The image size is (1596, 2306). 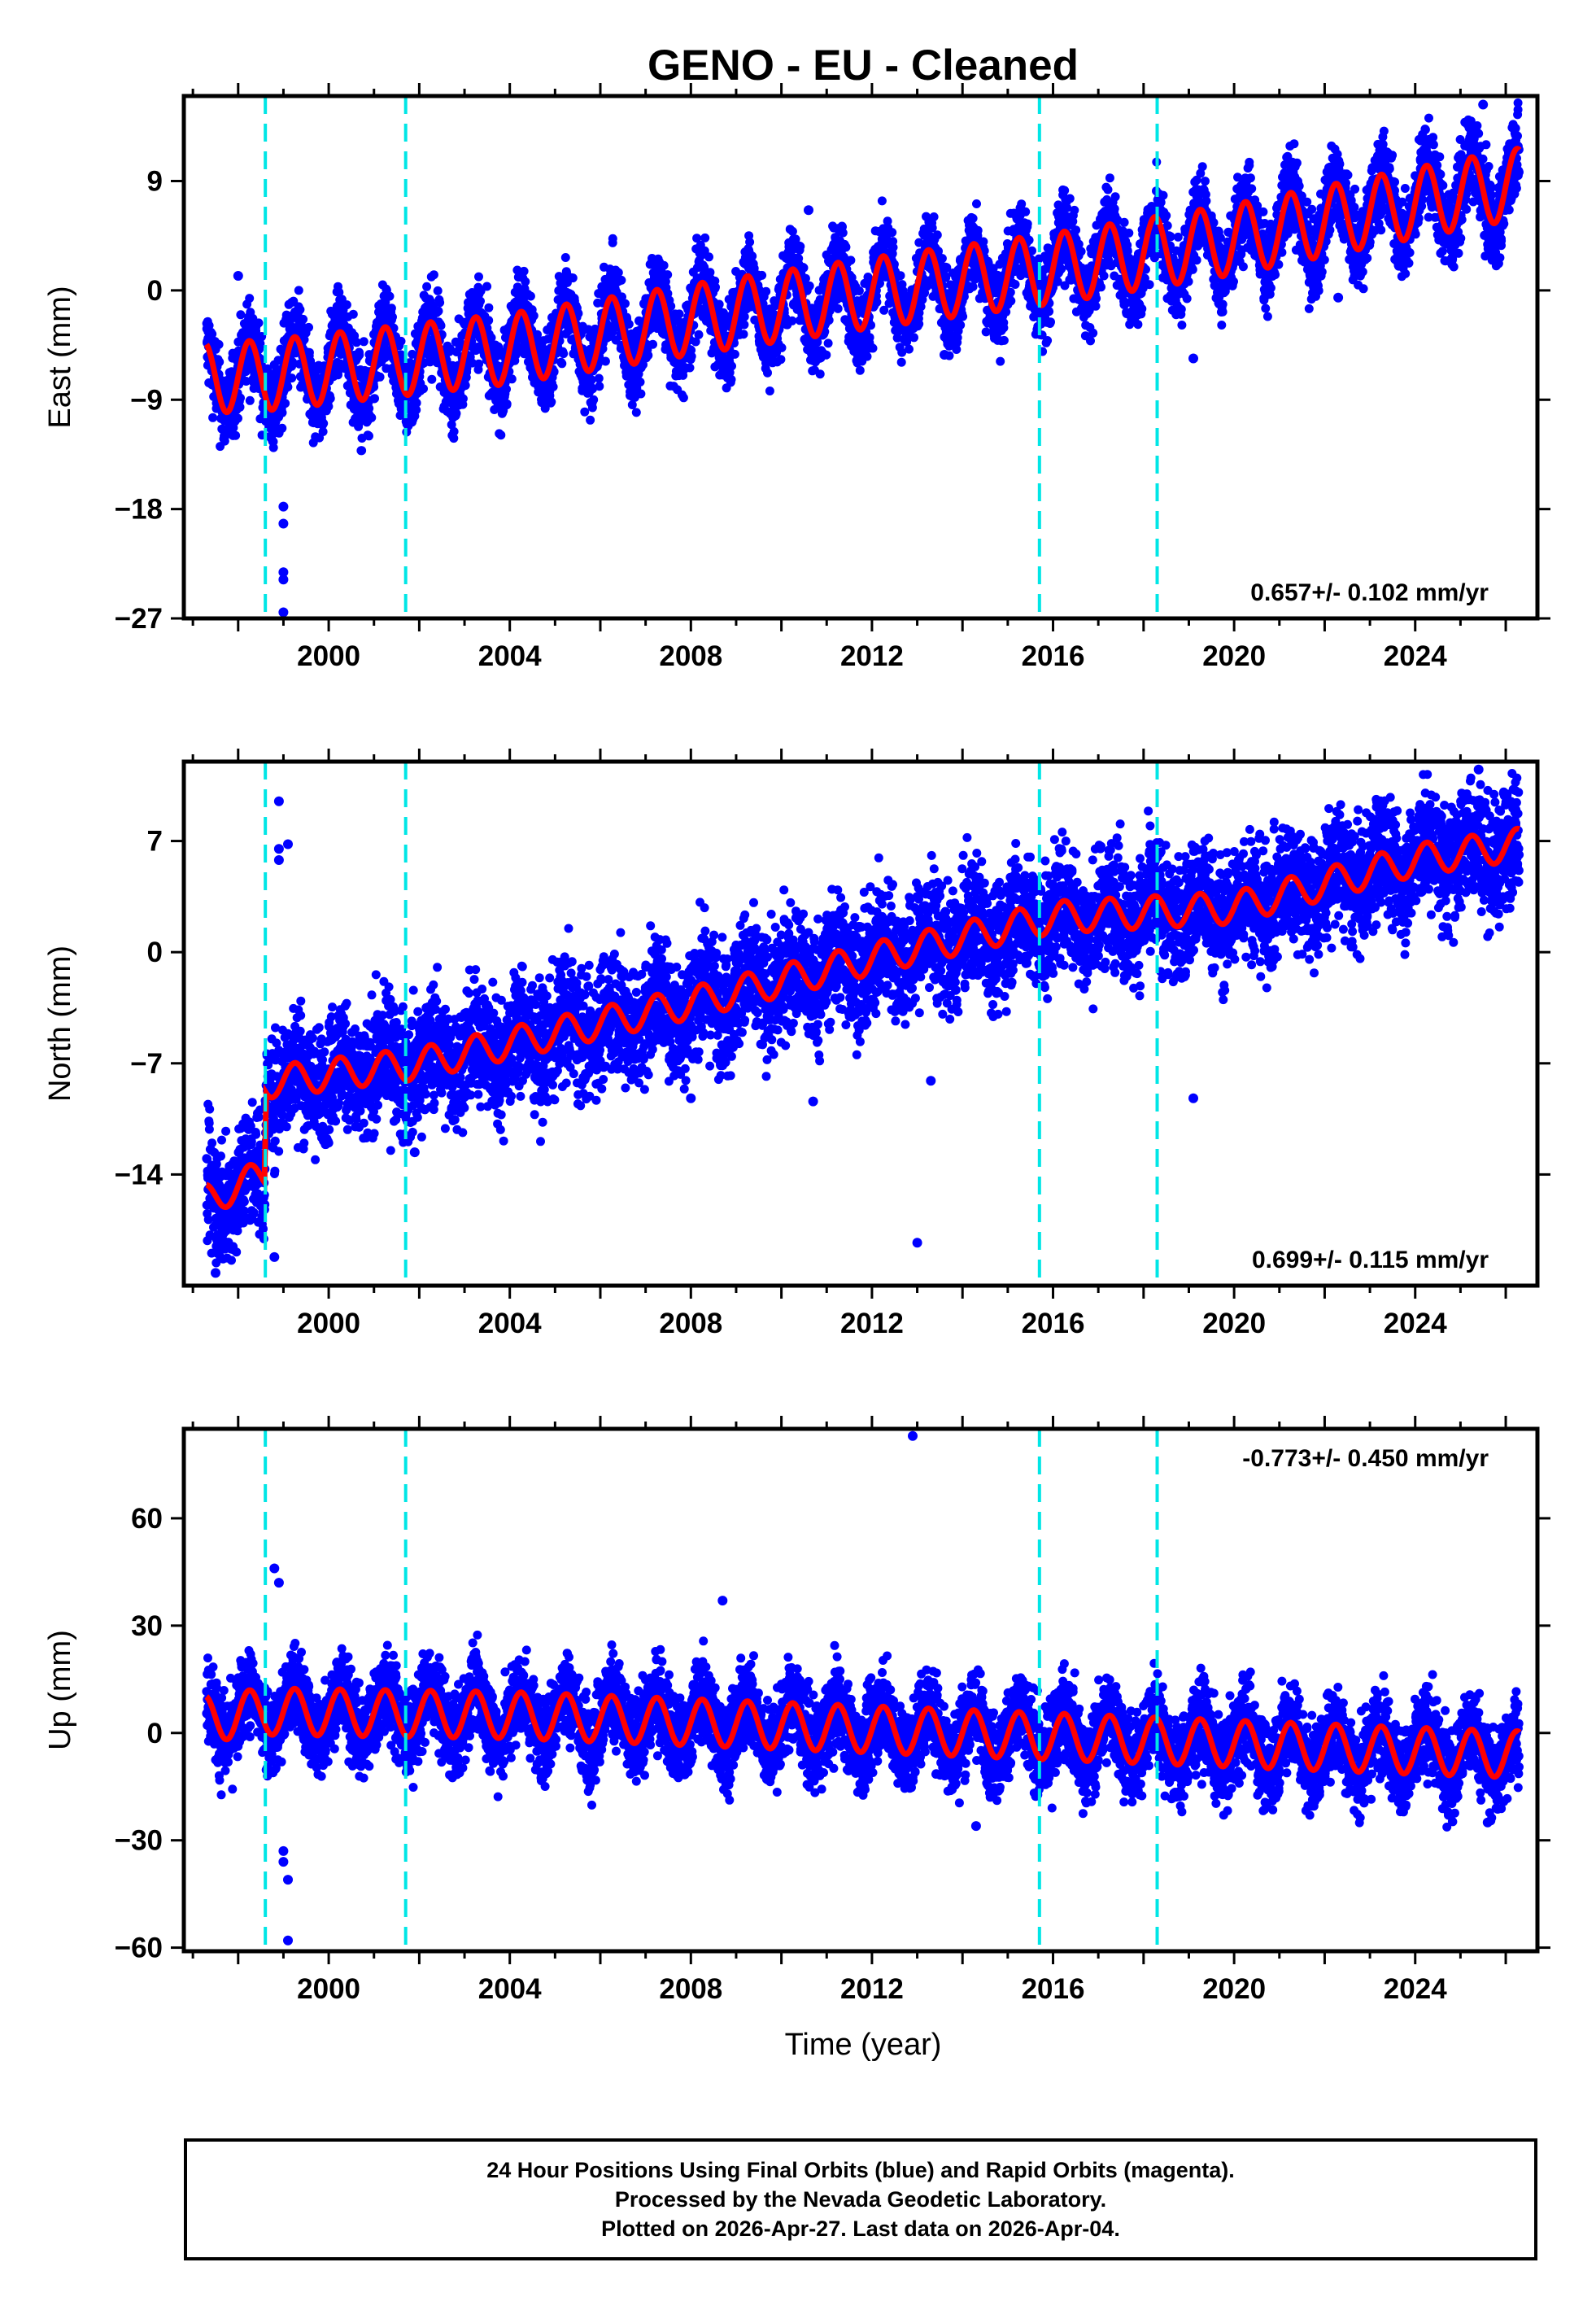 What do you see at coordinates (863, 65) in the screenshot?
I see `chart-title: GENO - EU - Cleaned` at bounding box center [863, 65].